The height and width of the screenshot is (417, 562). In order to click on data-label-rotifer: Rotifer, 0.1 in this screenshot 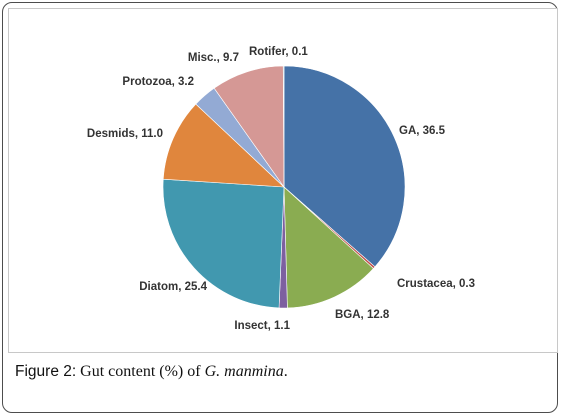, I will do `click(278, 52)`.